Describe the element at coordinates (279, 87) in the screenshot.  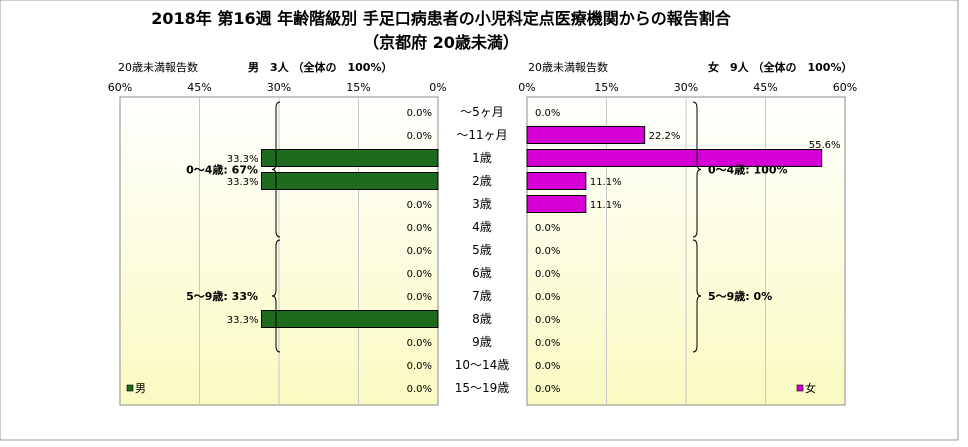
I see `male-x-tick-label: 30%` at that location.